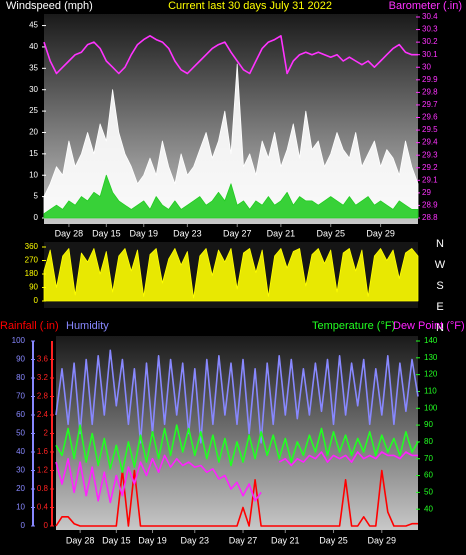  Describe the element at coordinates (430, 205) in the screenshot. I see `y-tick-label: 28.9` at that location.